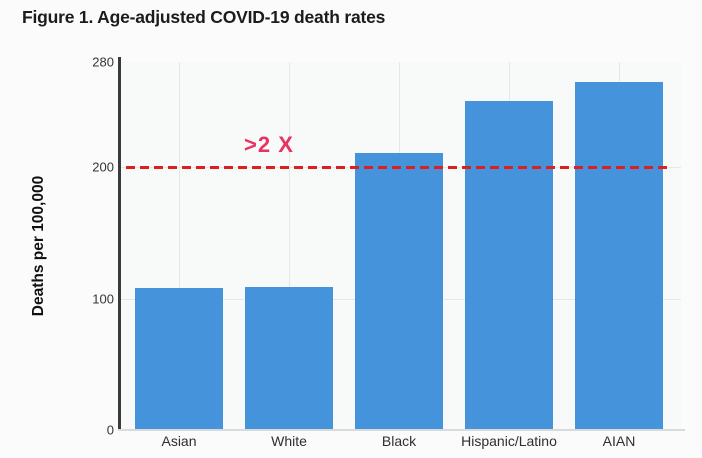  What do you see at coordinates (619, 256) in the screenshot?
I see `bar-aian` at bounding box center [619, 256].